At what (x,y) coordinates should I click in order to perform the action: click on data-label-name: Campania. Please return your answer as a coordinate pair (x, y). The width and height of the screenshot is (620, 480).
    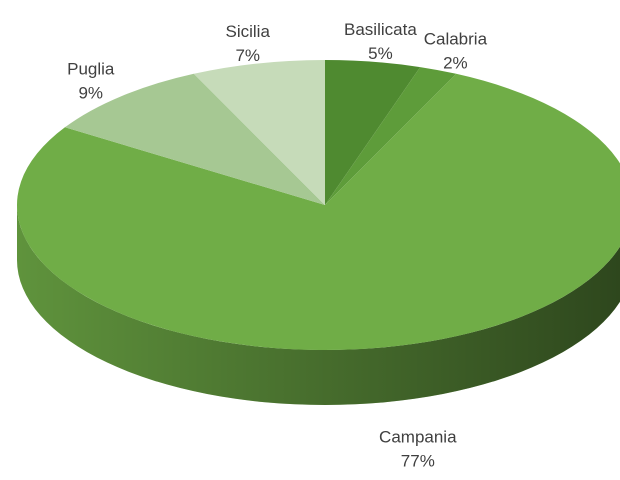
    Looking at the image, I should click on (418, 436).